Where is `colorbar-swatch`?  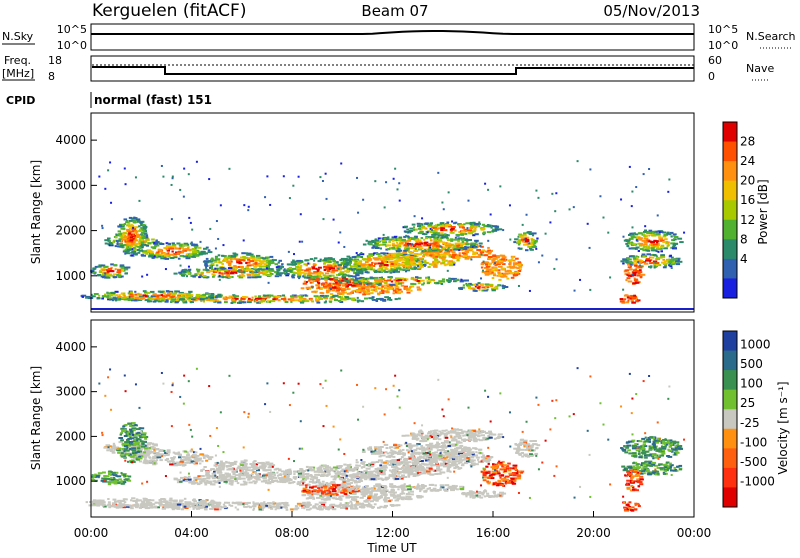 colorbar-swatch is located at coordinates (730, 152).